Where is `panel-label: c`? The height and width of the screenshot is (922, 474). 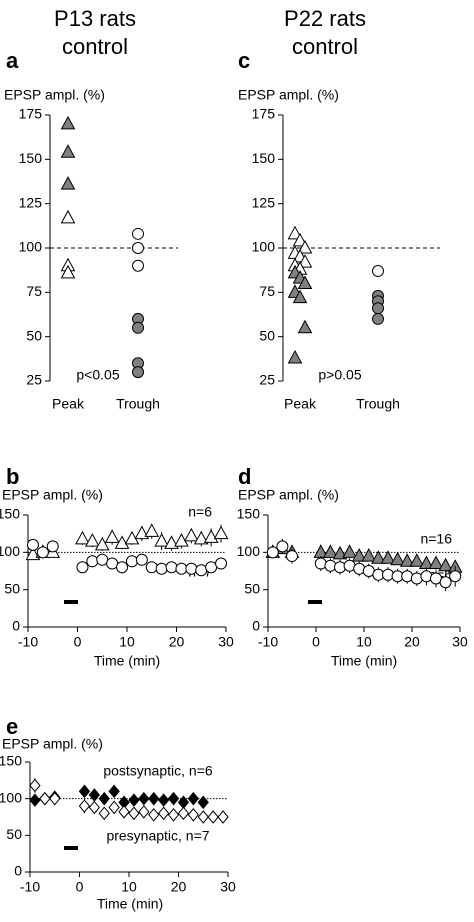
panel-label: c is located at coordinates (244, 60).